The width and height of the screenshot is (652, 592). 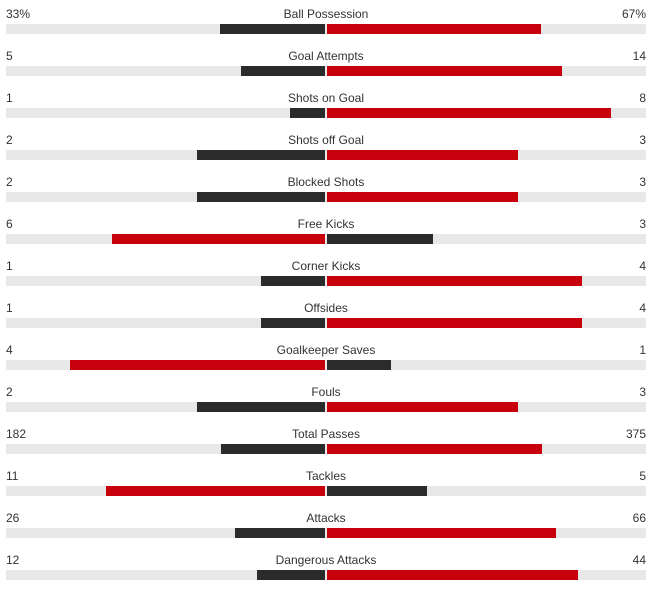 What do you see at coordinates (9, 224) in the screenshot?
I see `home-value: 6` at bounding box center [9, 224].